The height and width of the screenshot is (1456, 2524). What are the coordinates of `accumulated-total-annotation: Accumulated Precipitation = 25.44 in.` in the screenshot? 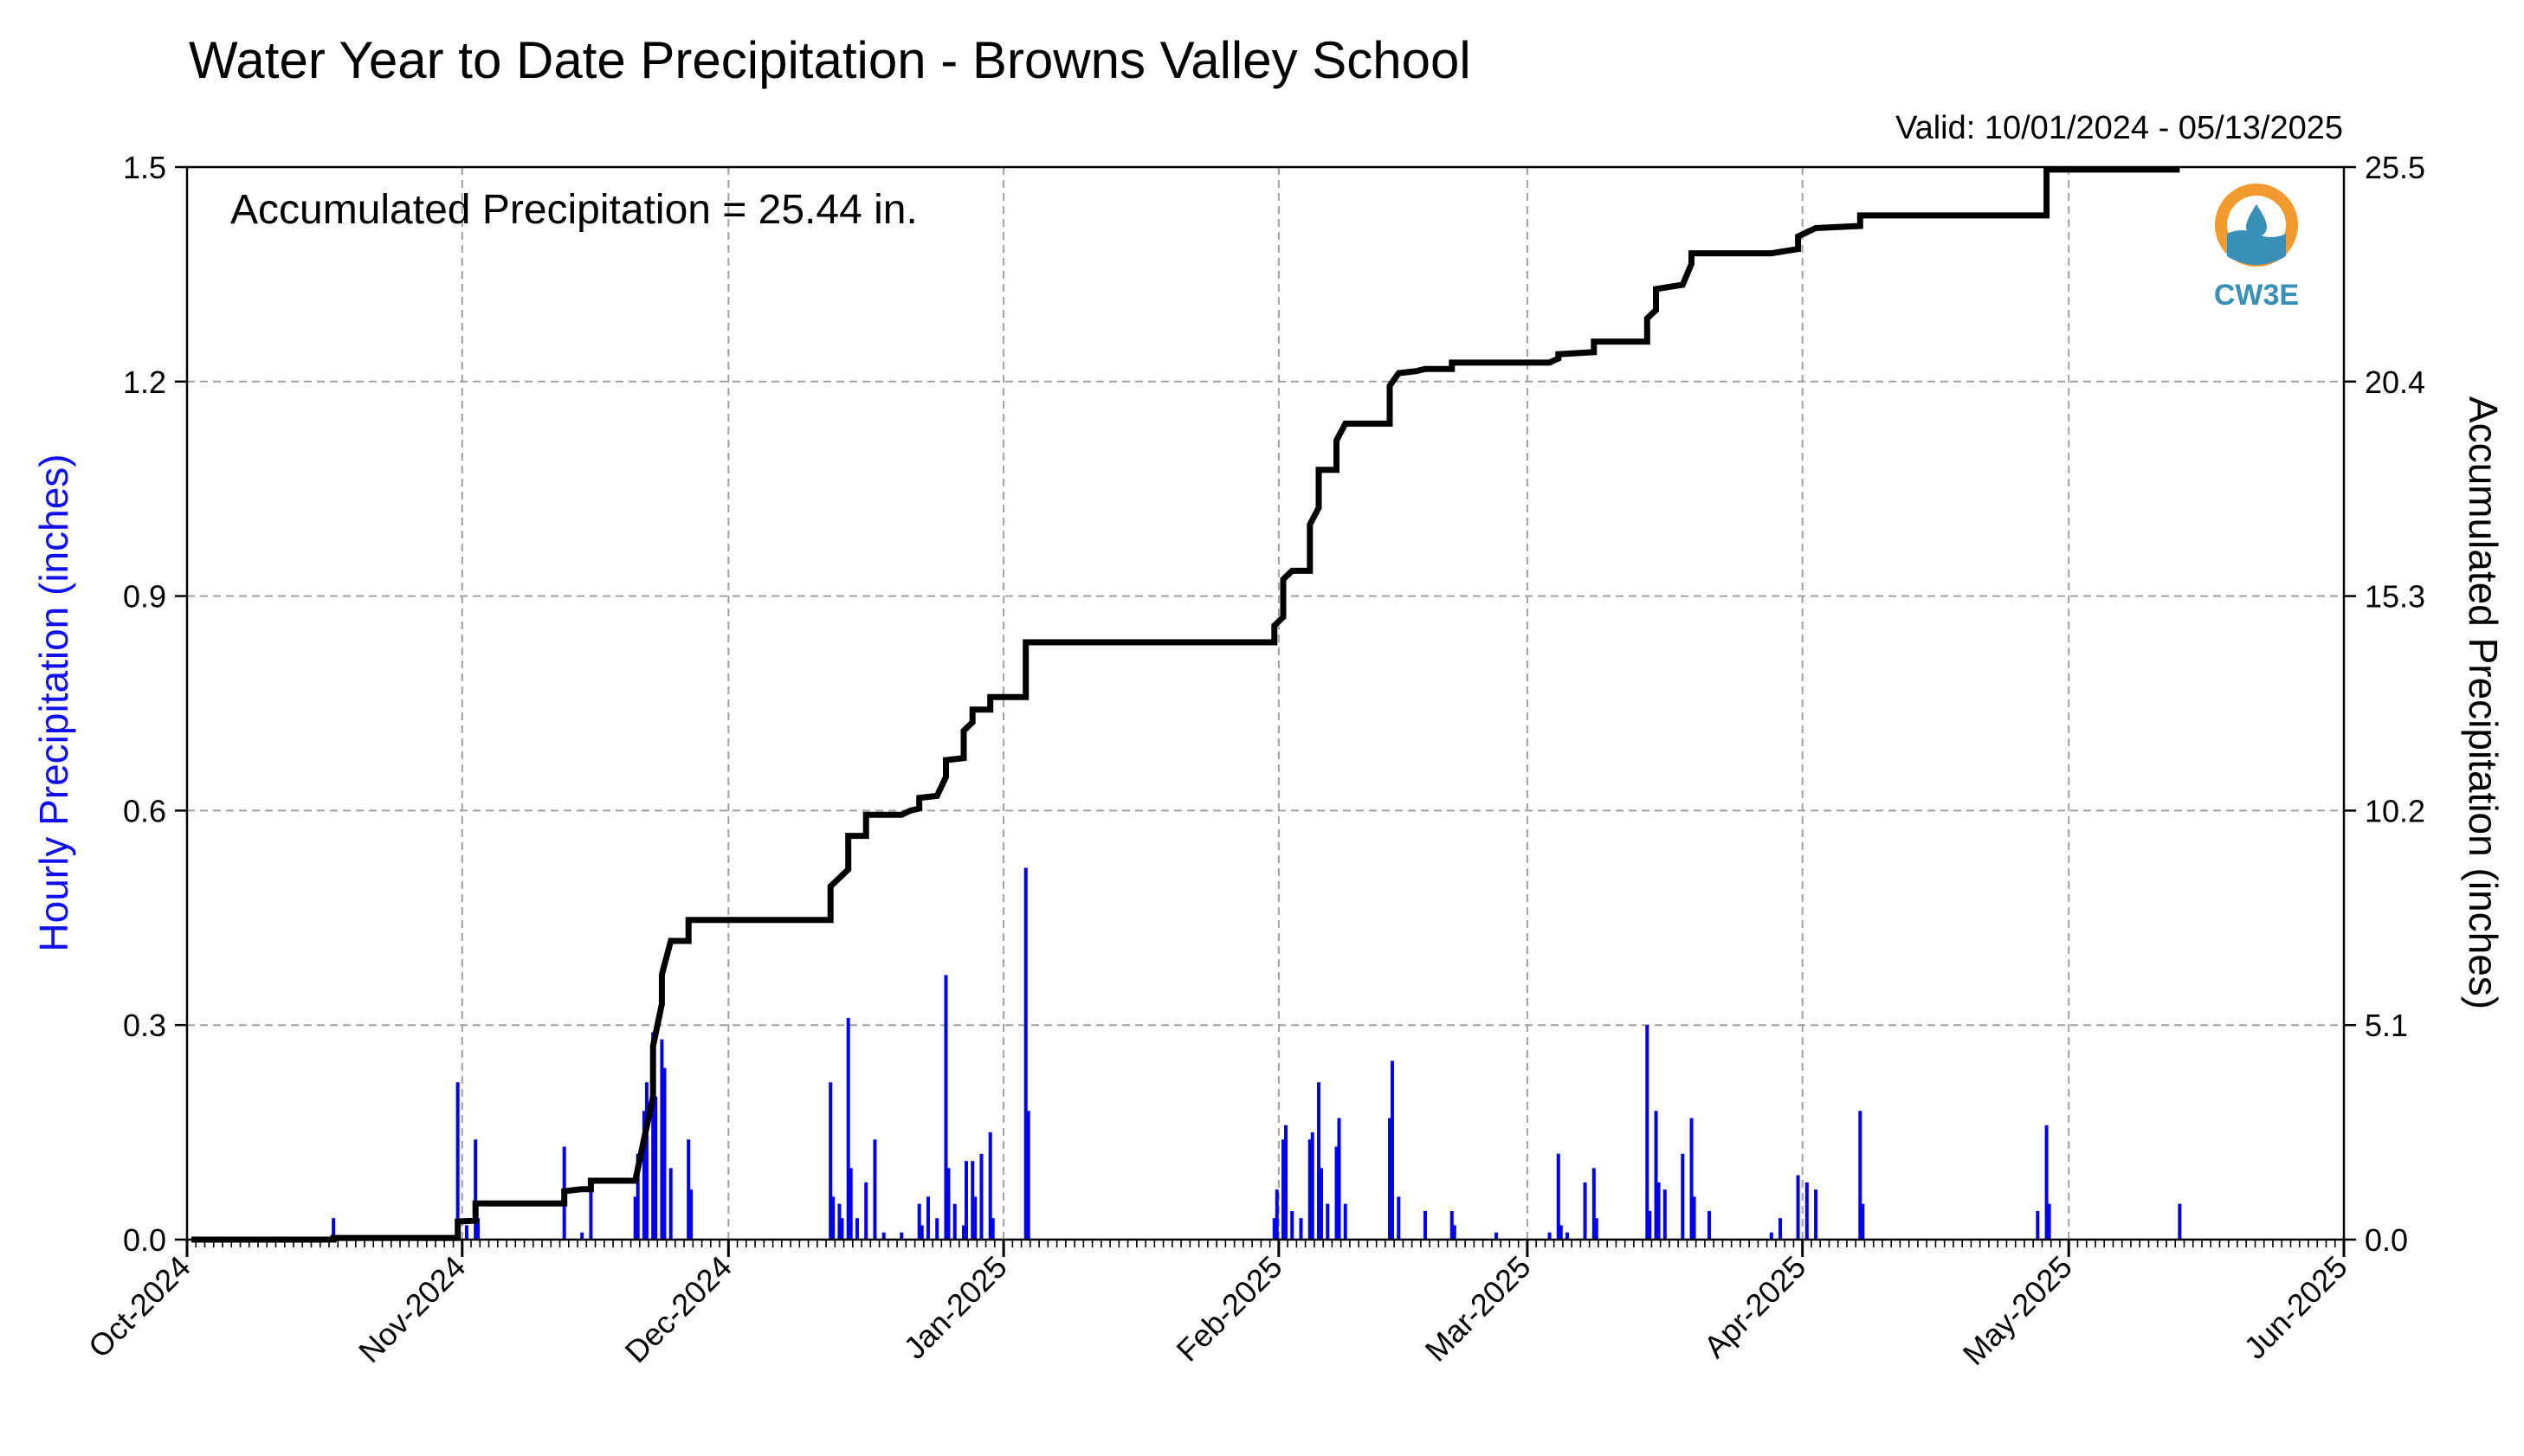 It's located at (574, 210).